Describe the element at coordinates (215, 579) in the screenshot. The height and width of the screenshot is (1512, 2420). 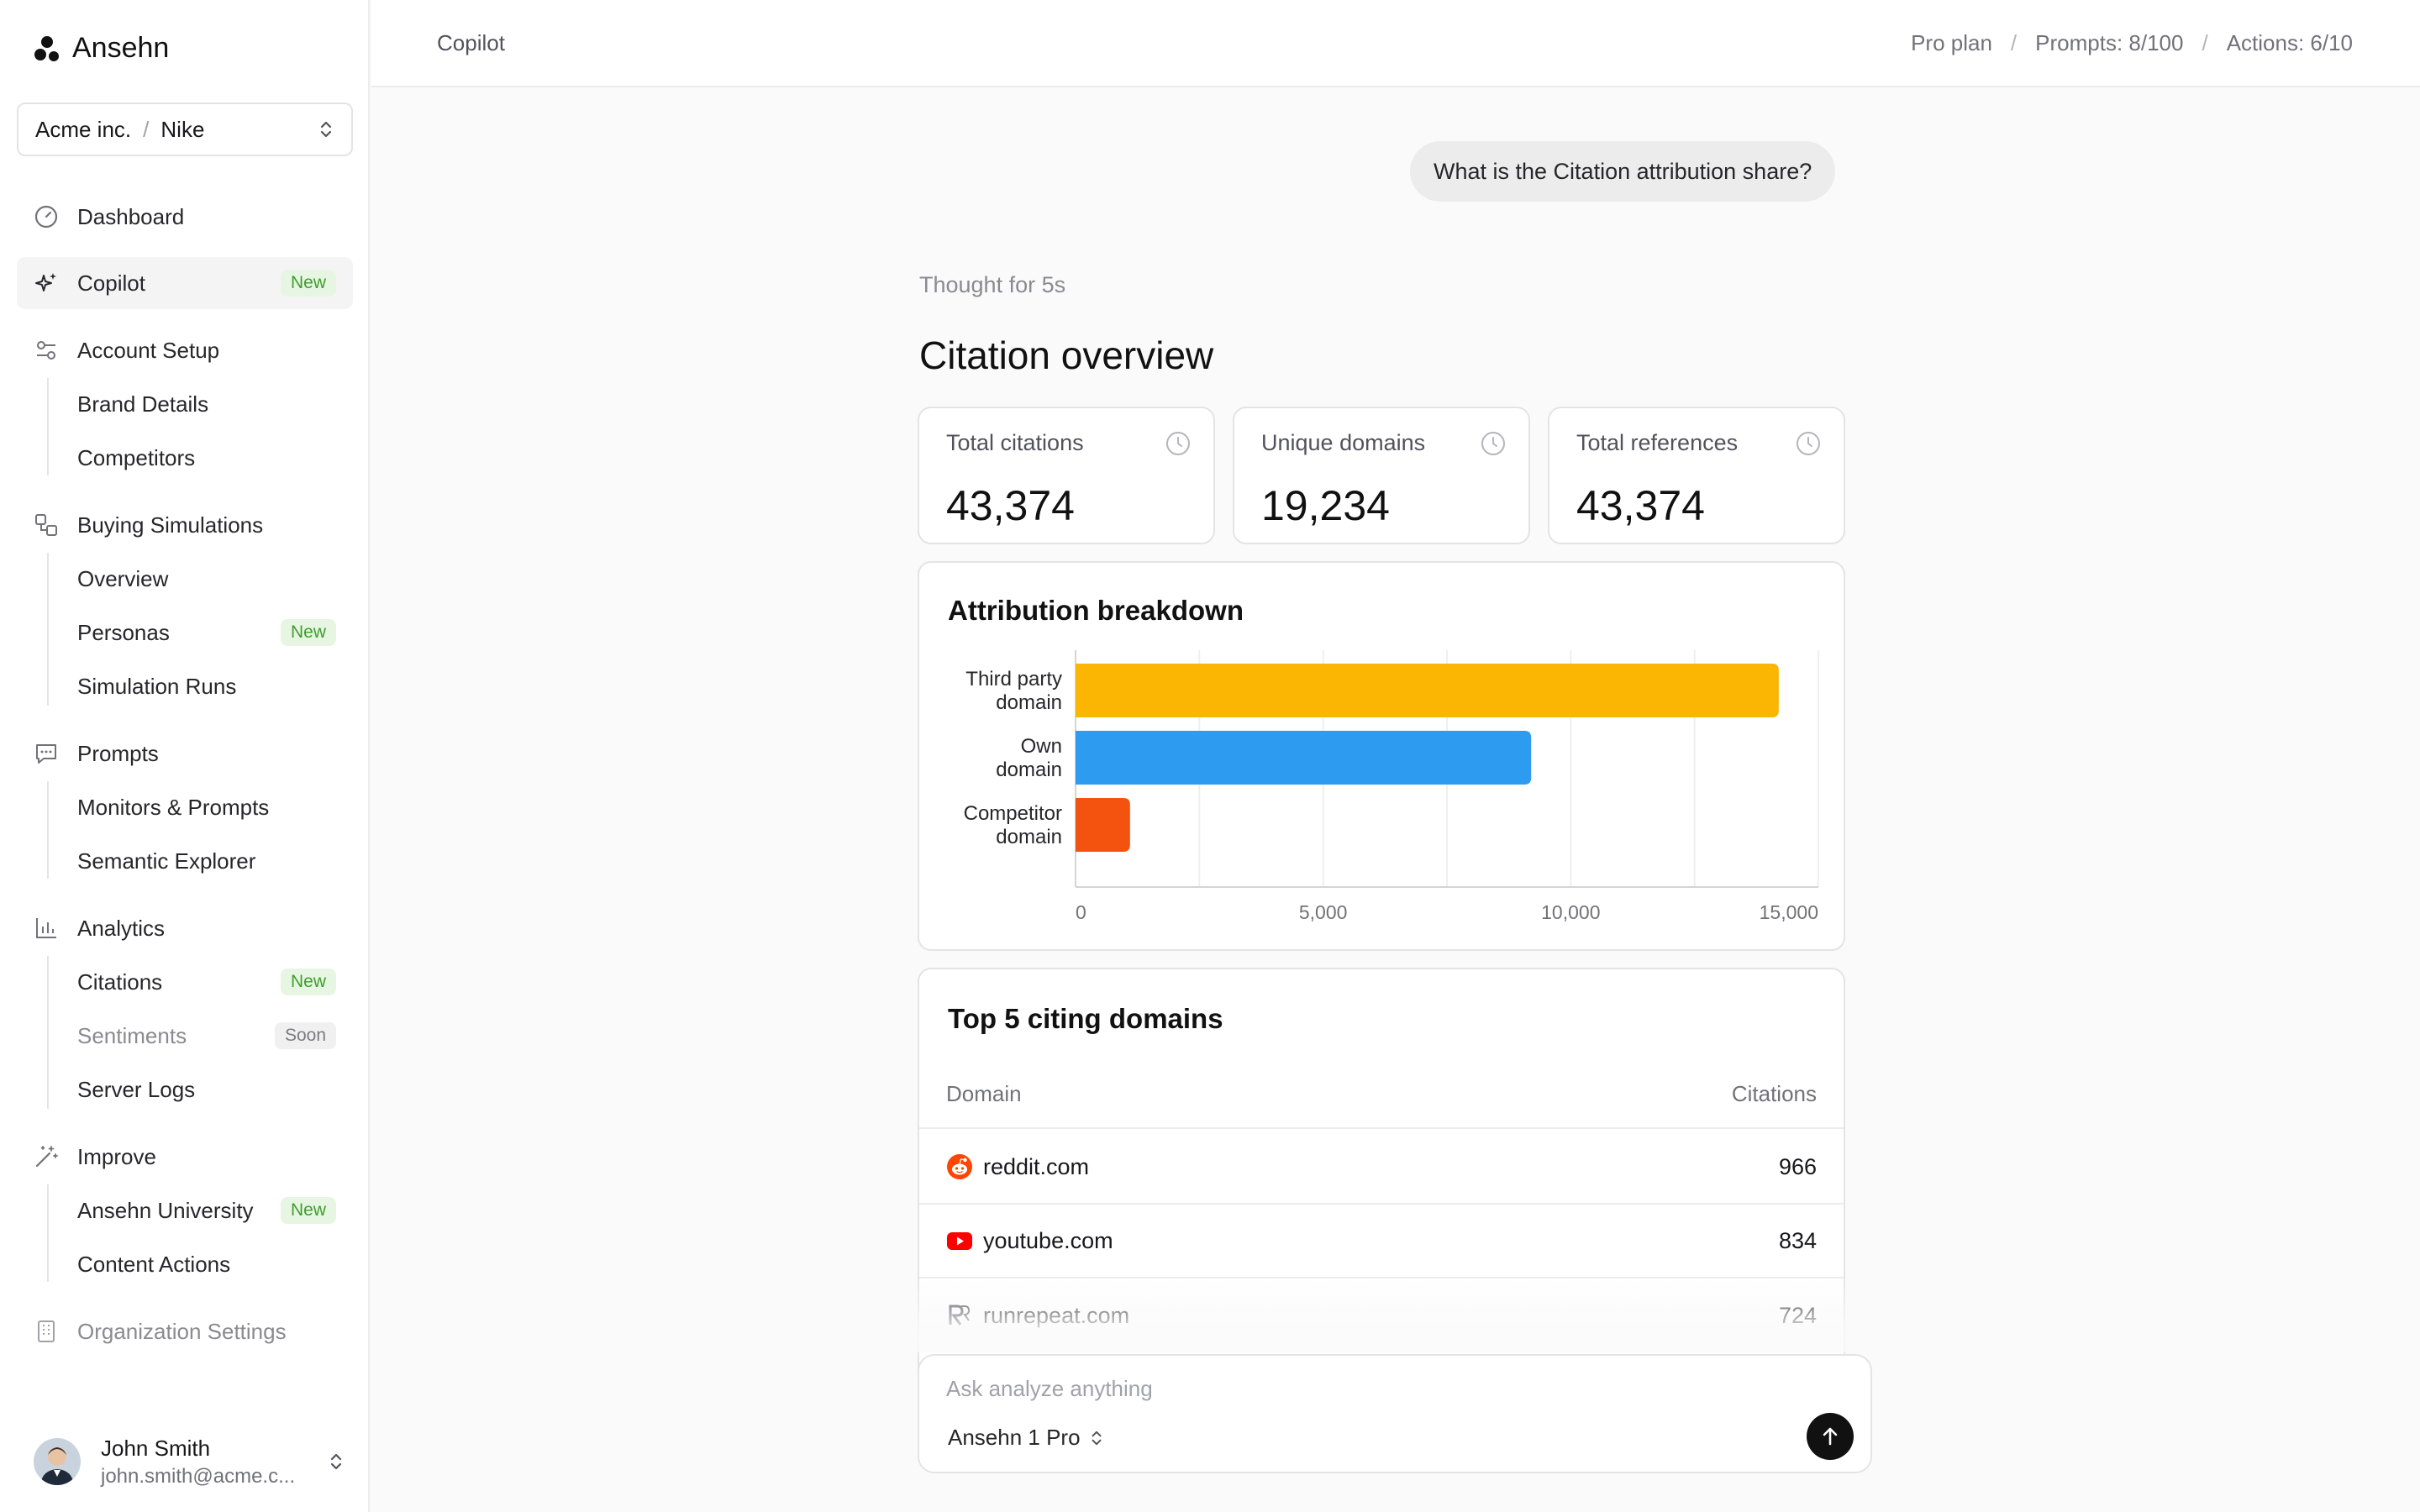
I see `sidebar-item-overview: Overview` at that location.